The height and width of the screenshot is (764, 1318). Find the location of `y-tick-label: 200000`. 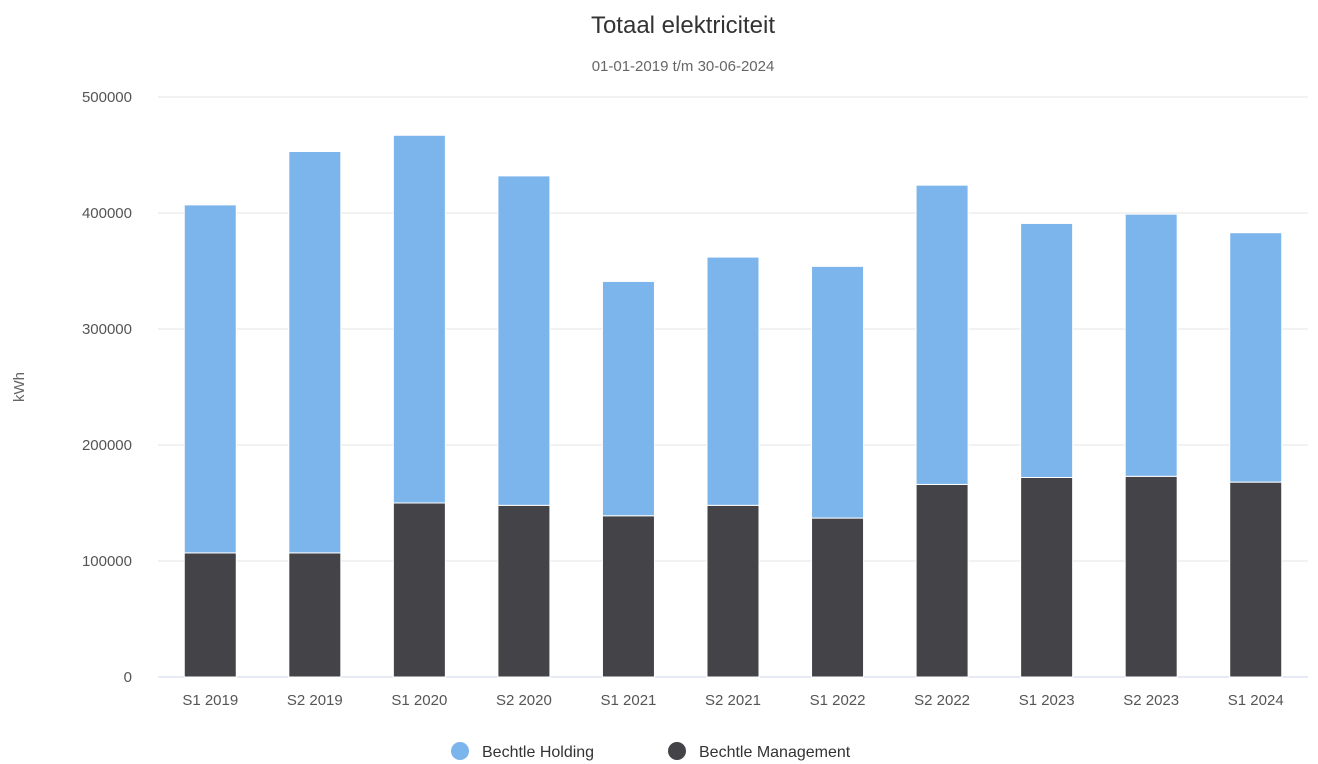

y-tick-label: 200000 is located at coordinates (107, 445).